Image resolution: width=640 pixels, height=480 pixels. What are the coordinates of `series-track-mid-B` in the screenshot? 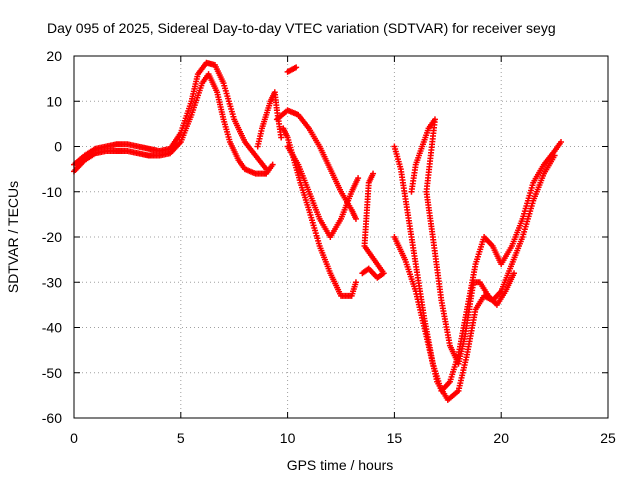 It's located at (316, 164).